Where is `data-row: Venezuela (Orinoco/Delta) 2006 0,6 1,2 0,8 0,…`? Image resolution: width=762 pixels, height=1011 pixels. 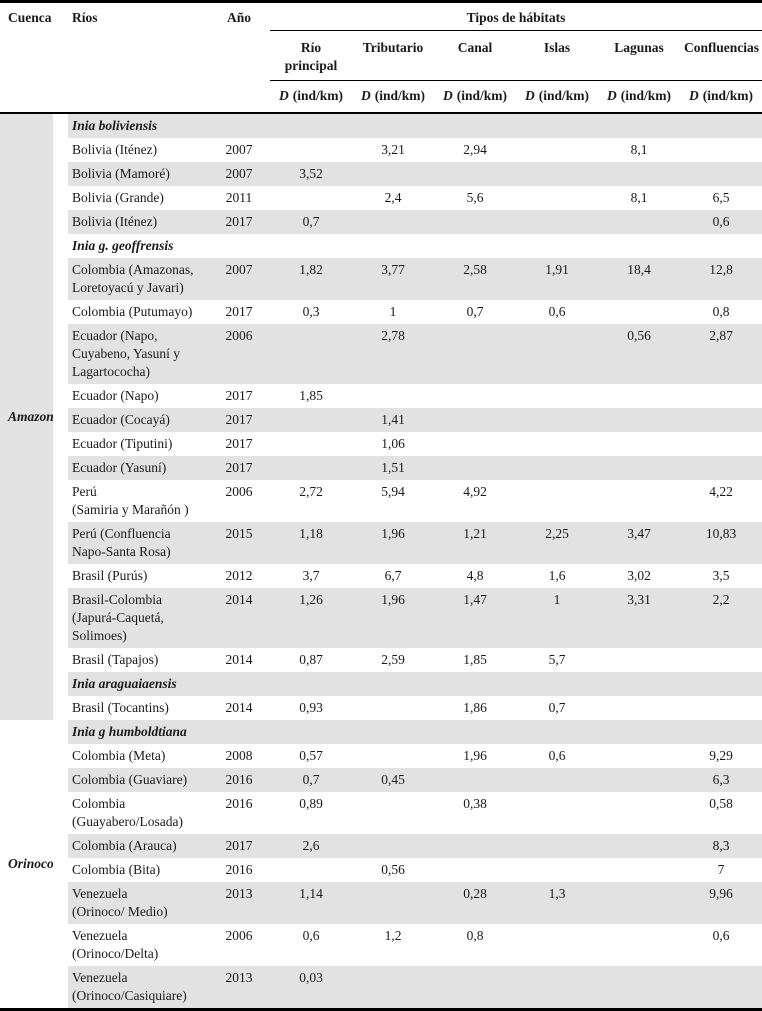
data-row: Venezuela (Orinoco/Delta) 2006 0,6 1,2 0,8 0,… is located at coordinates (381, 945).